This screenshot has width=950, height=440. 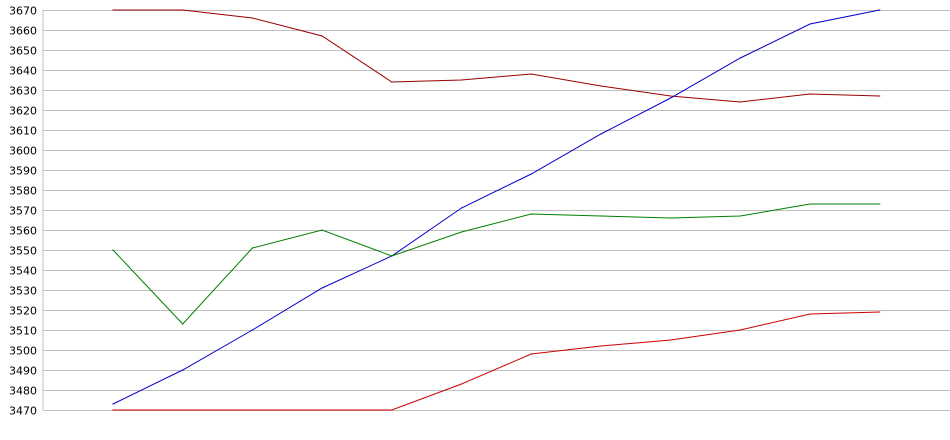 I want to click on y-tick-label: 3590, so click(x=23, y=171).